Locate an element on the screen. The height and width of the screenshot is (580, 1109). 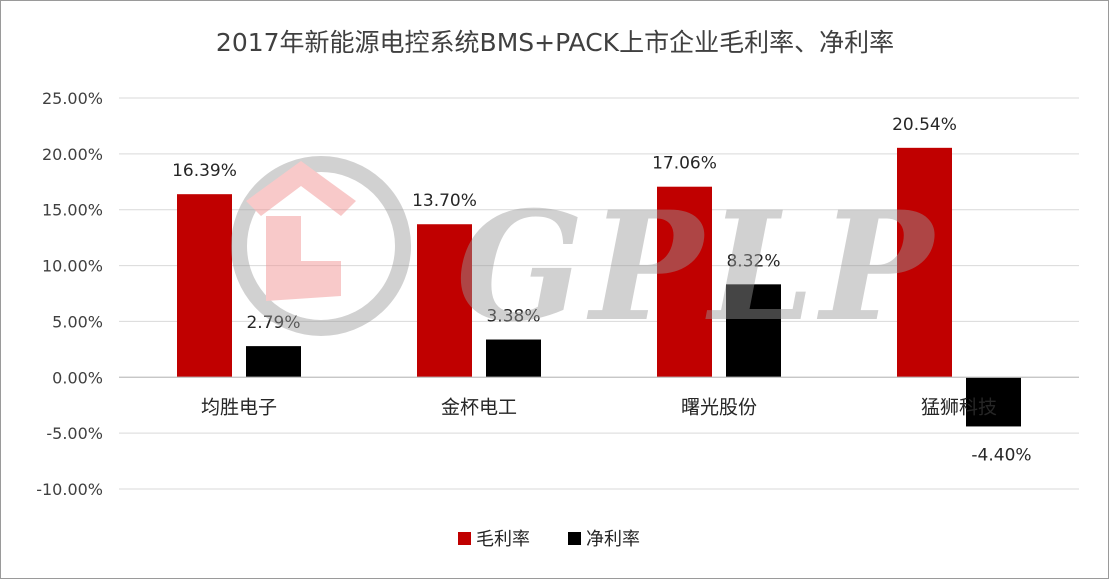
y-tick-label: 20.00% is located at coordinates (72, 154).